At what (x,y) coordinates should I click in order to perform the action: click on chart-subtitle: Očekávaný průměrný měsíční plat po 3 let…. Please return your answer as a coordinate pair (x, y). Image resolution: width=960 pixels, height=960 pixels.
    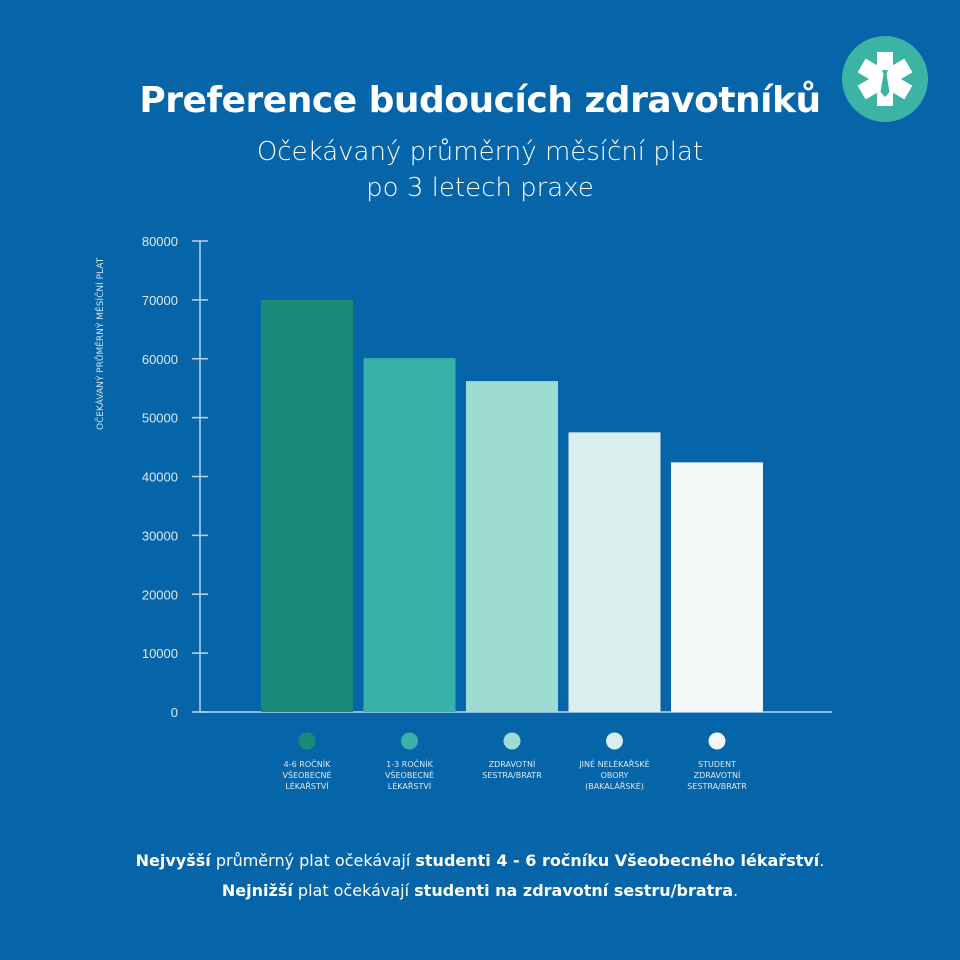
    Looking at the image, I should click on (480, 170).